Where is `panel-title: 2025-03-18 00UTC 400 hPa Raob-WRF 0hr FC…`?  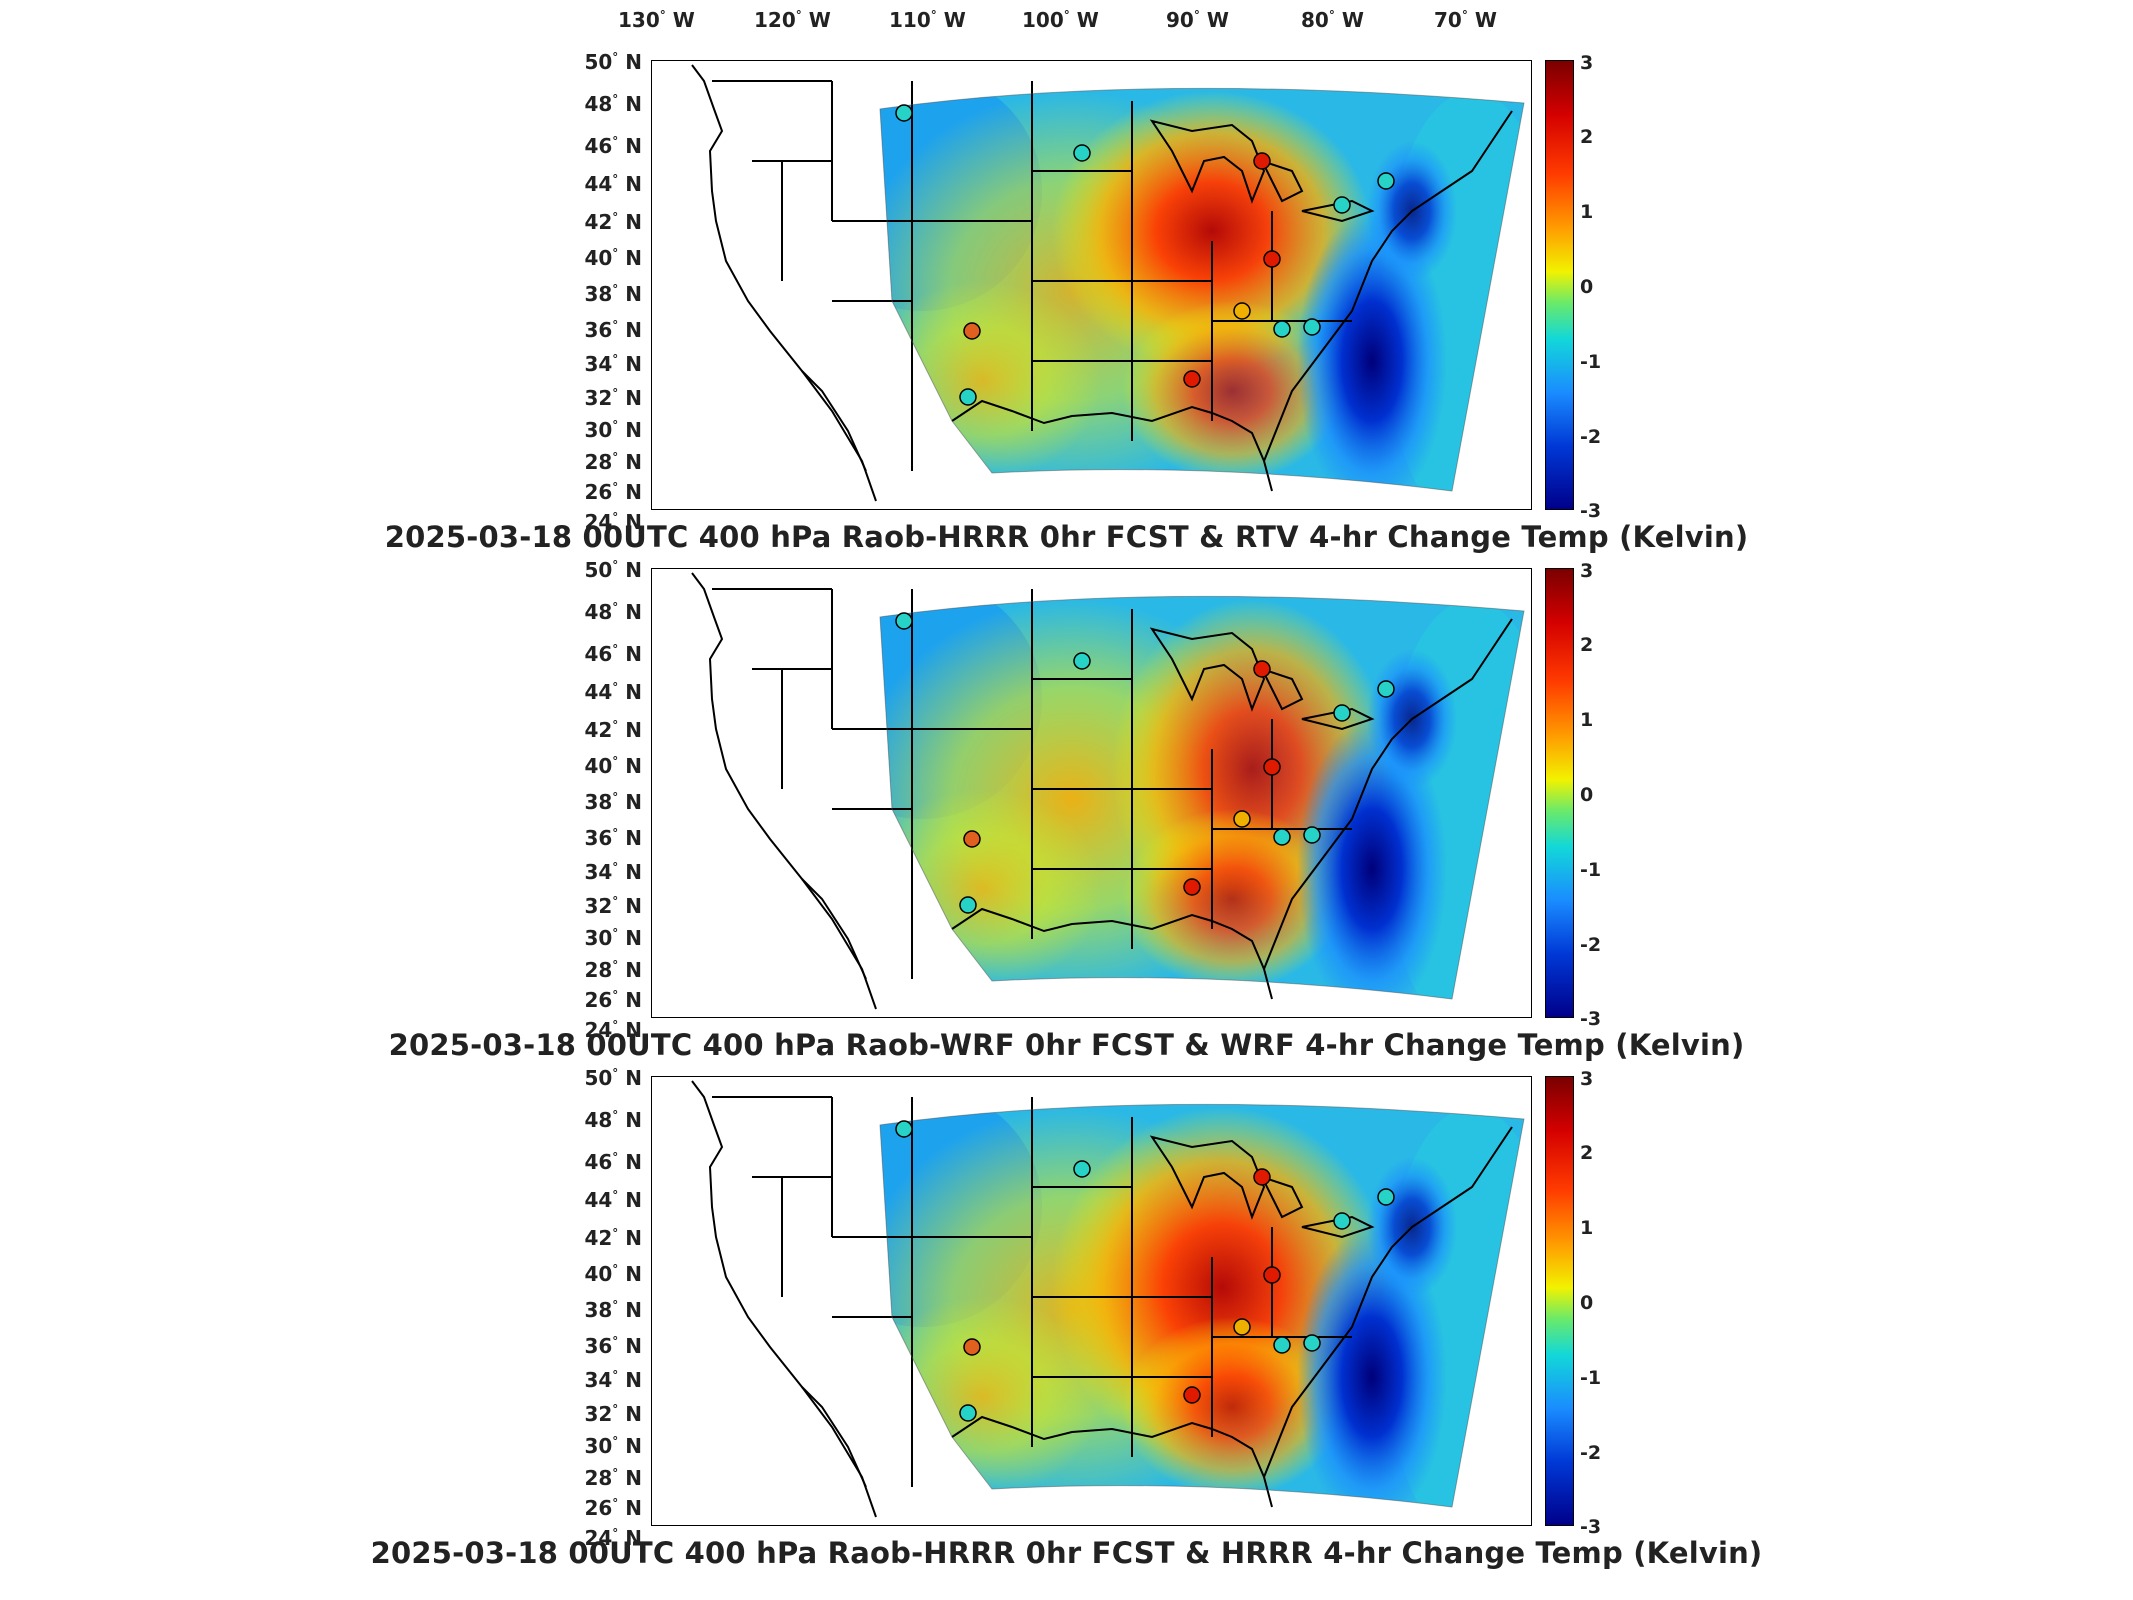
panel-title: 2025-03-18 00UTC 400 hPa Raob-WRF 0hr FC… is located at coordinates (1066, 1045).